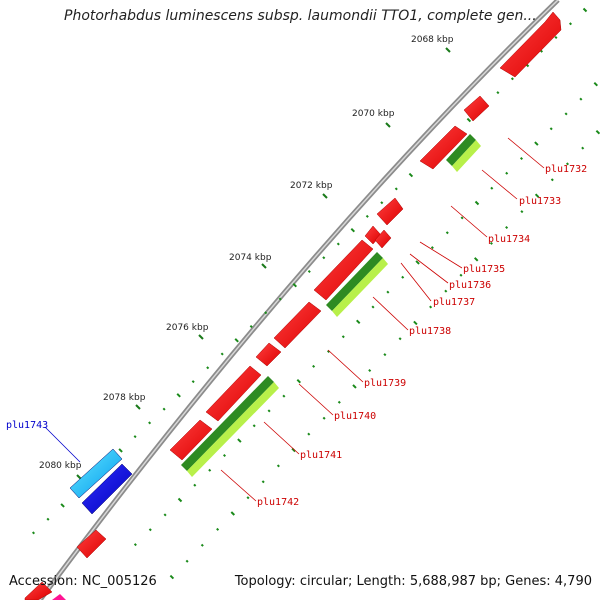 This screenshot has height=600, width=600. I want to click on feature-bar-plu1733, so click(461, 150).